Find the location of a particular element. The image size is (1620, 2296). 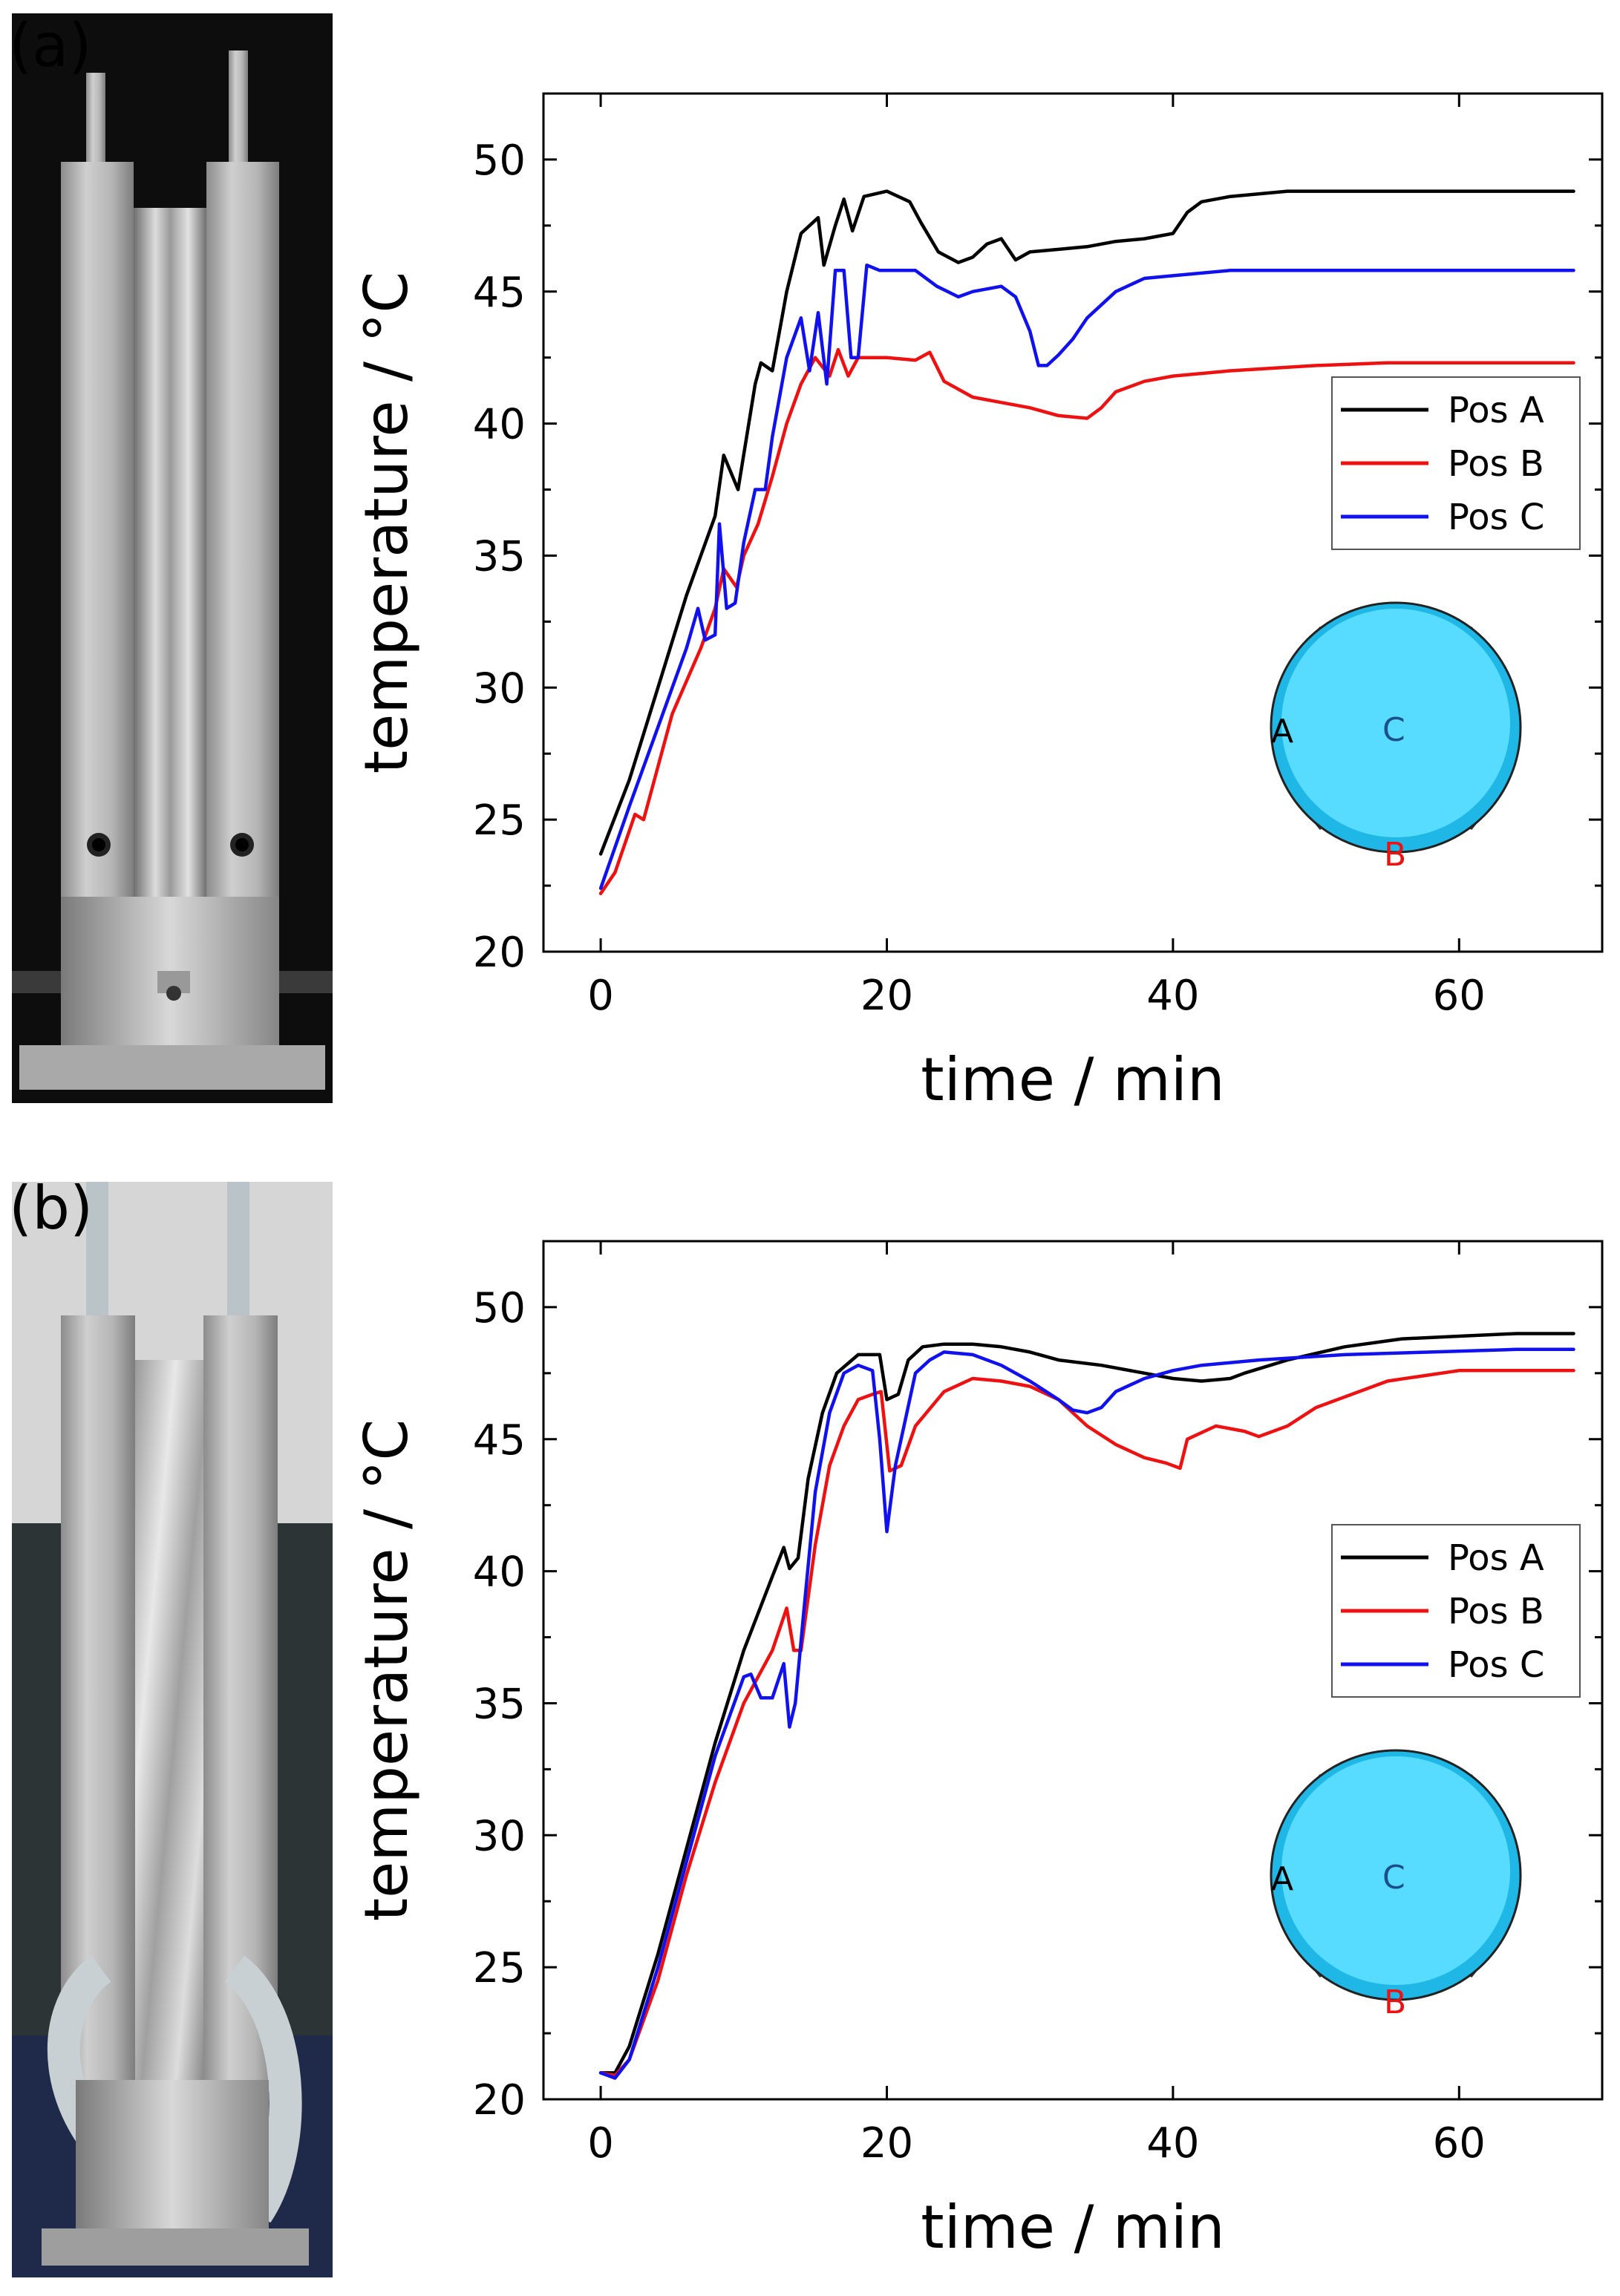

photo-b-apparatus is located at coordinates (173, 1729).